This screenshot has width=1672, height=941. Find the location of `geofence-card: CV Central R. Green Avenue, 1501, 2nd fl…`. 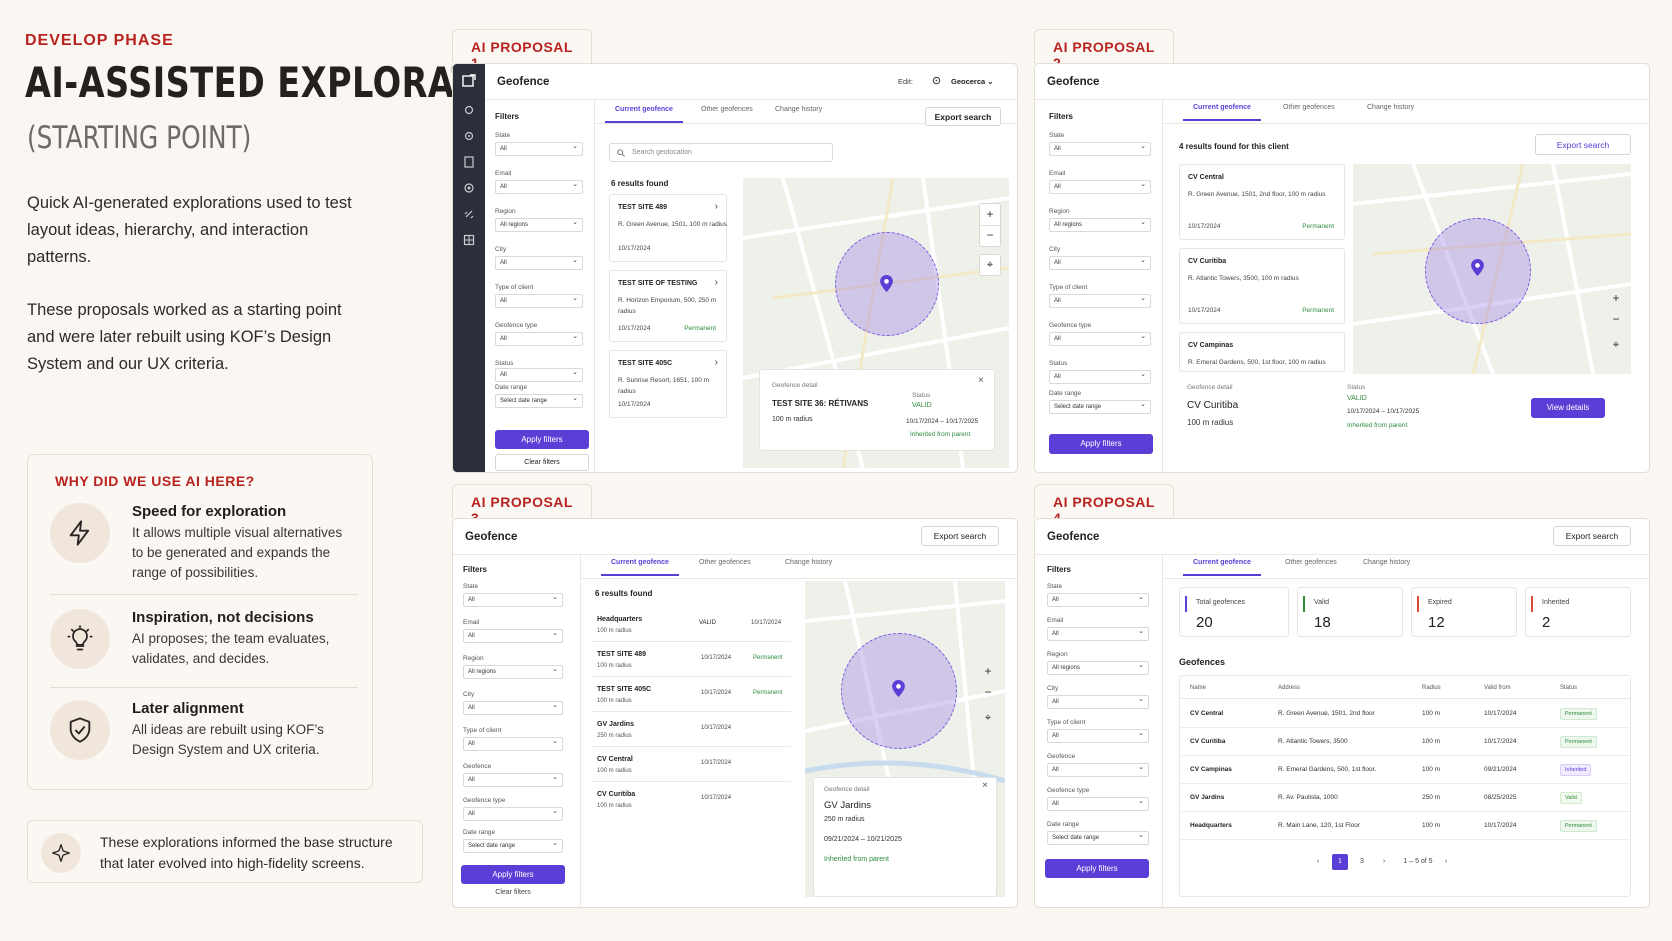

geofence-card: CV Central R. Green Avenue, 1501, 2nd fl… is located at coordinates (1262, 202).